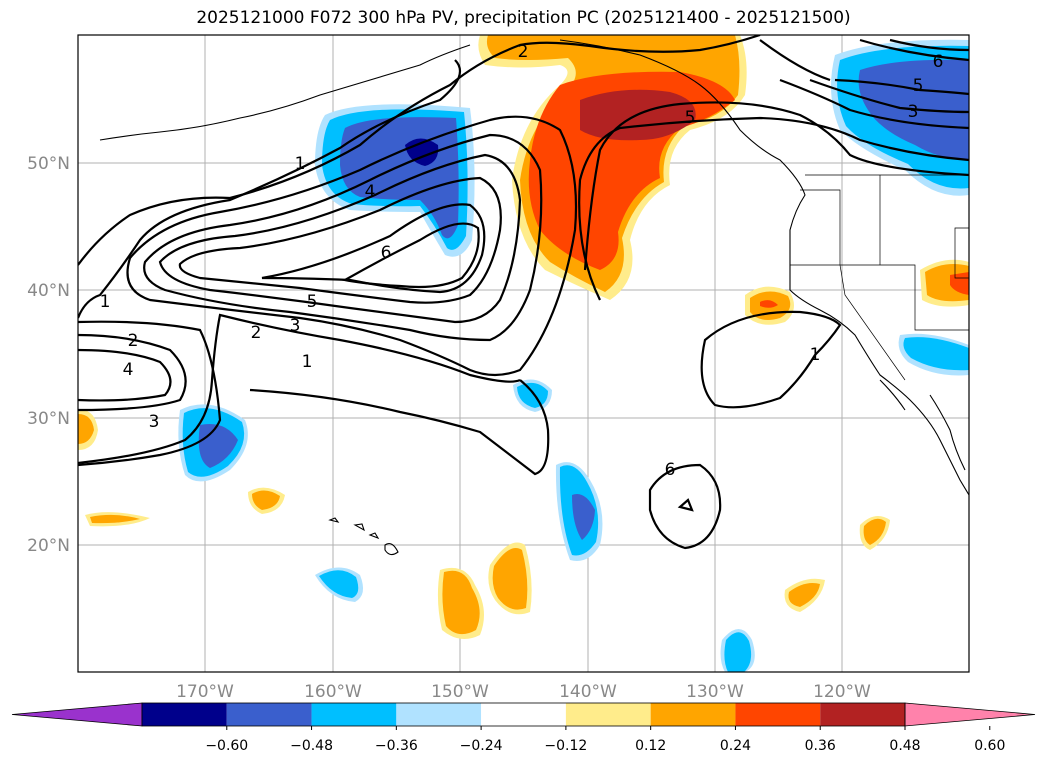 The image size is (1047, 765). What do you see at coordinates (989, 746) in the screenshot?
I see `colorbar-tick-label: 0.60` at bounding box center [989, 746].